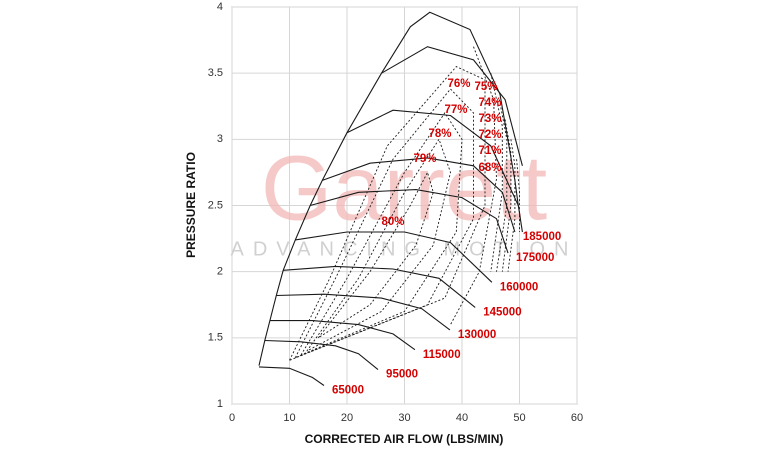 The width and height of the screenshot is (770, 455). I want to click on x-tick-label: 20, so click(347, 418).